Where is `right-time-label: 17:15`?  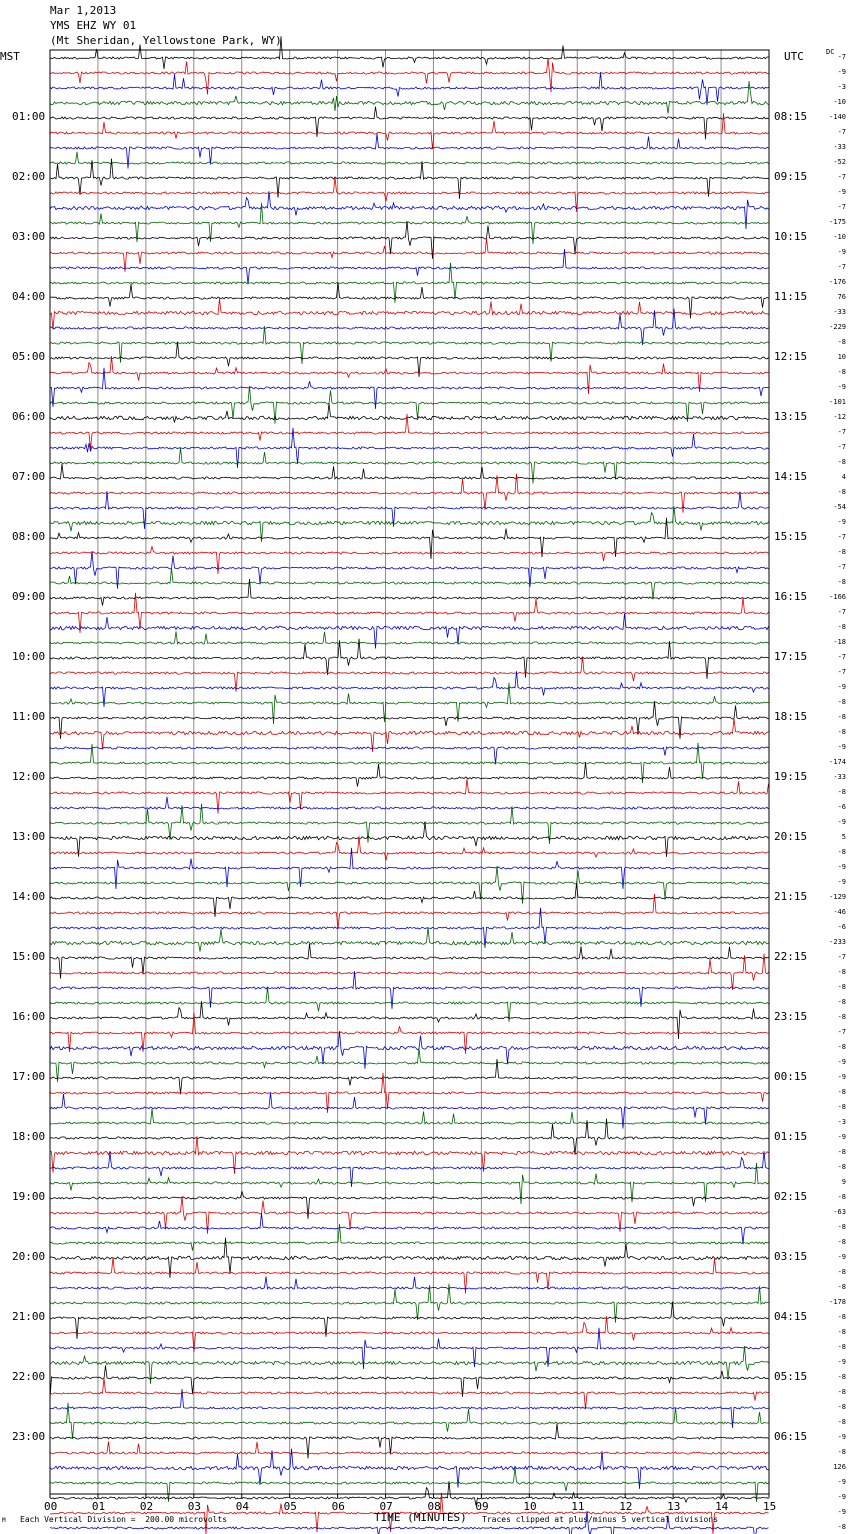 right-time-label: 17:15 is located at coordinates (791, 656).